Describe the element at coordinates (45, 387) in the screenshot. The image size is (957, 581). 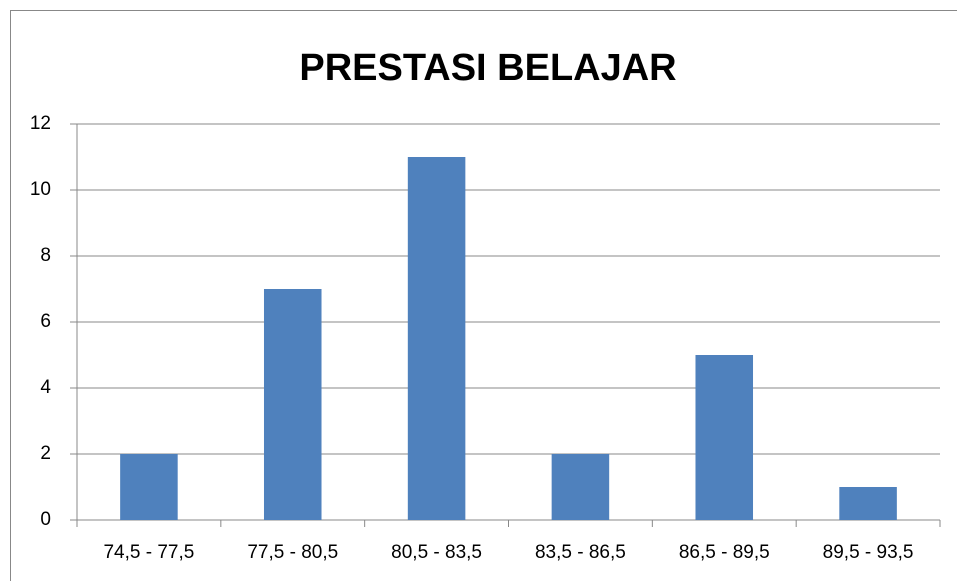
I see `y-tick-label: 4` at that location.